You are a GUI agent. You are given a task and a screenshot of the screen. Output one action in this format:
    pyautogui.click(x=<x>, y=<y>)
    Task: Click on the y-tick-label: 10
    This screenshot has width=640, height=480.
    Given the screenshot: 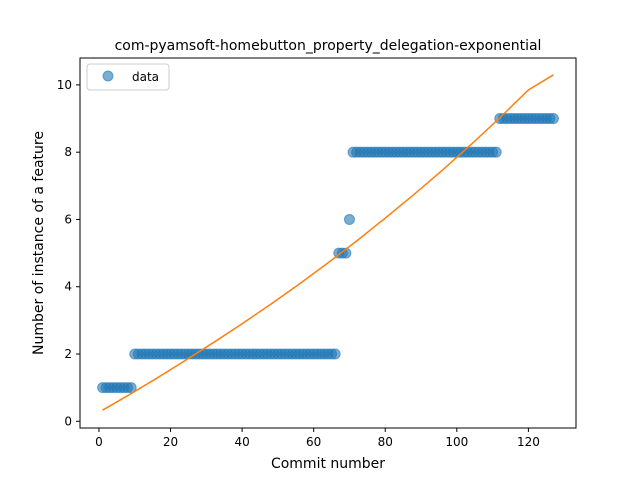 What is the action you would take?
    pyautogui.click(x=64, y=85)
    